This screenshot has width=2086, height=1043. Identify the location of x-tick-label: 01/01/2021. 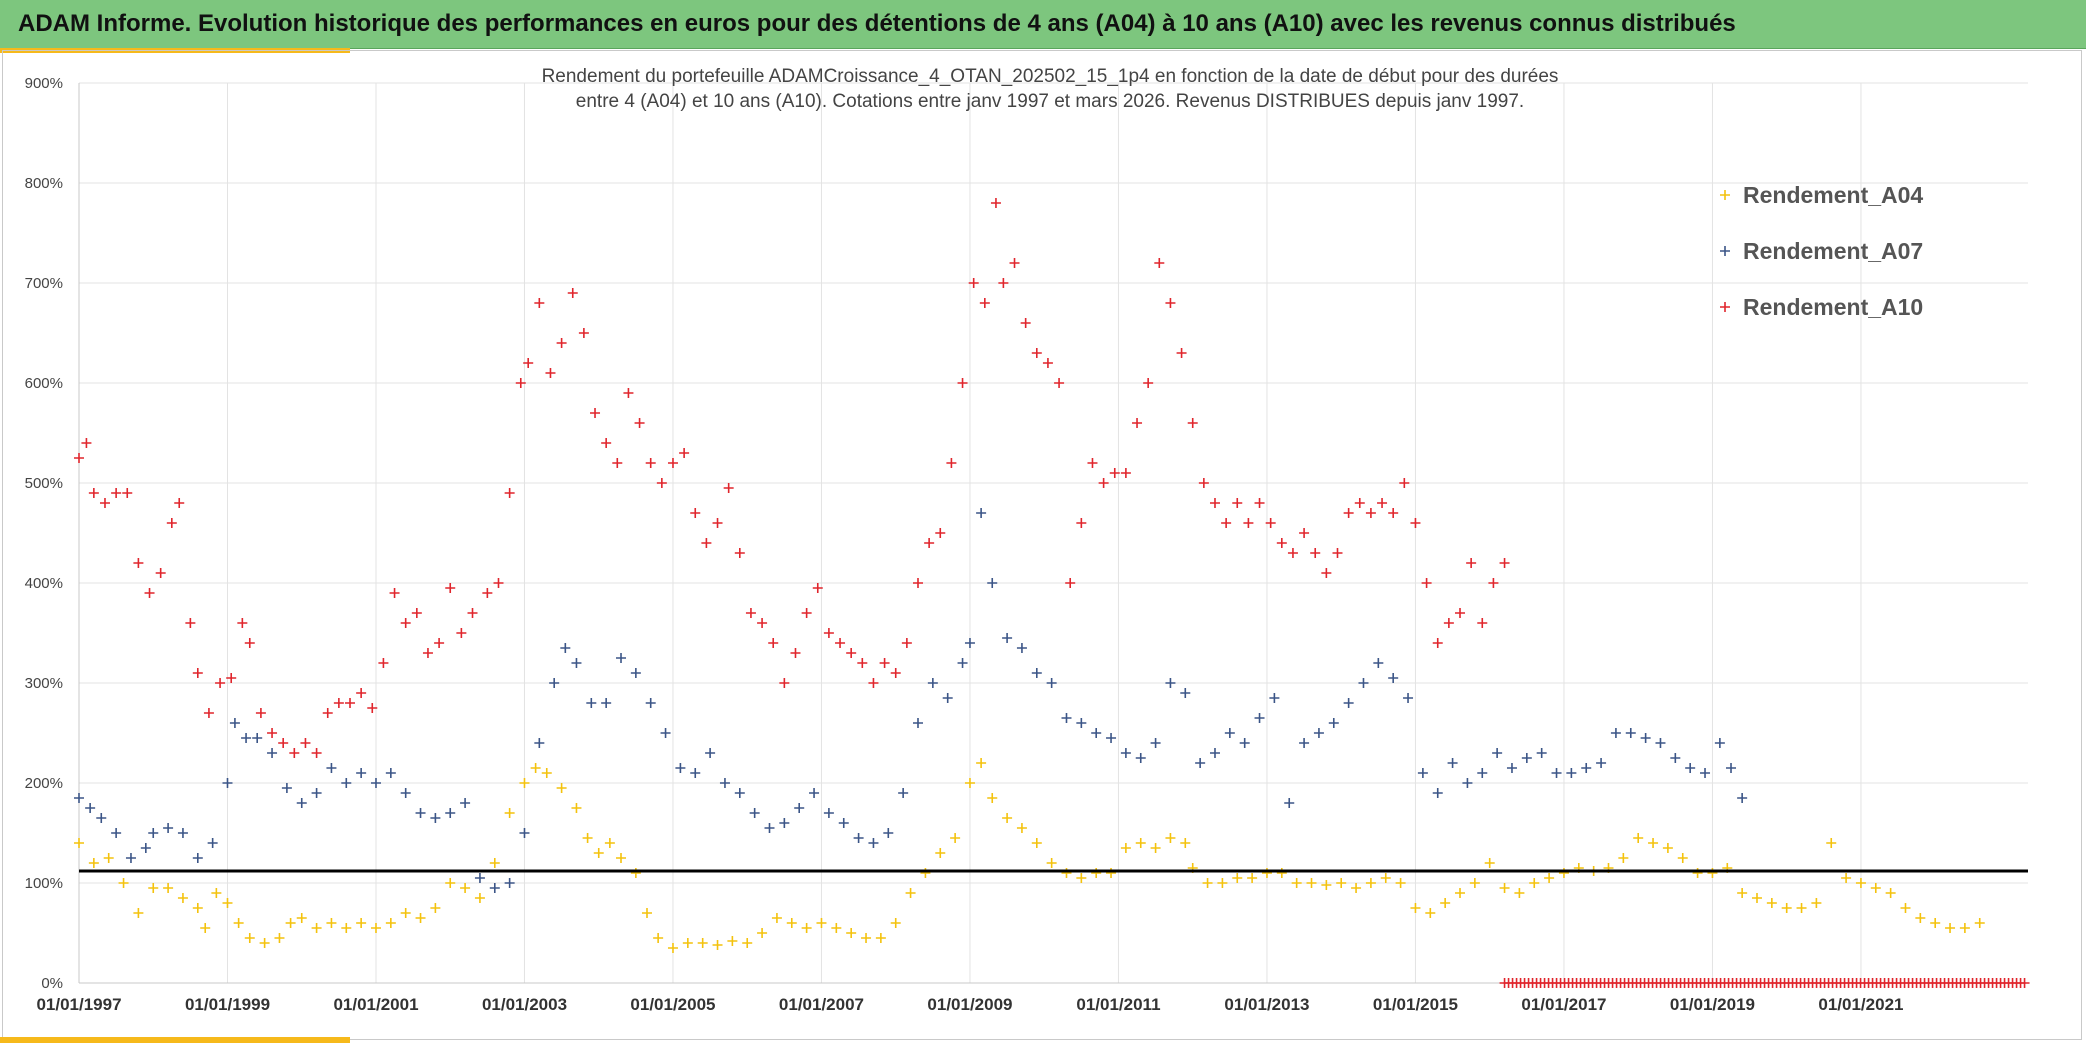
(1860, 1004).